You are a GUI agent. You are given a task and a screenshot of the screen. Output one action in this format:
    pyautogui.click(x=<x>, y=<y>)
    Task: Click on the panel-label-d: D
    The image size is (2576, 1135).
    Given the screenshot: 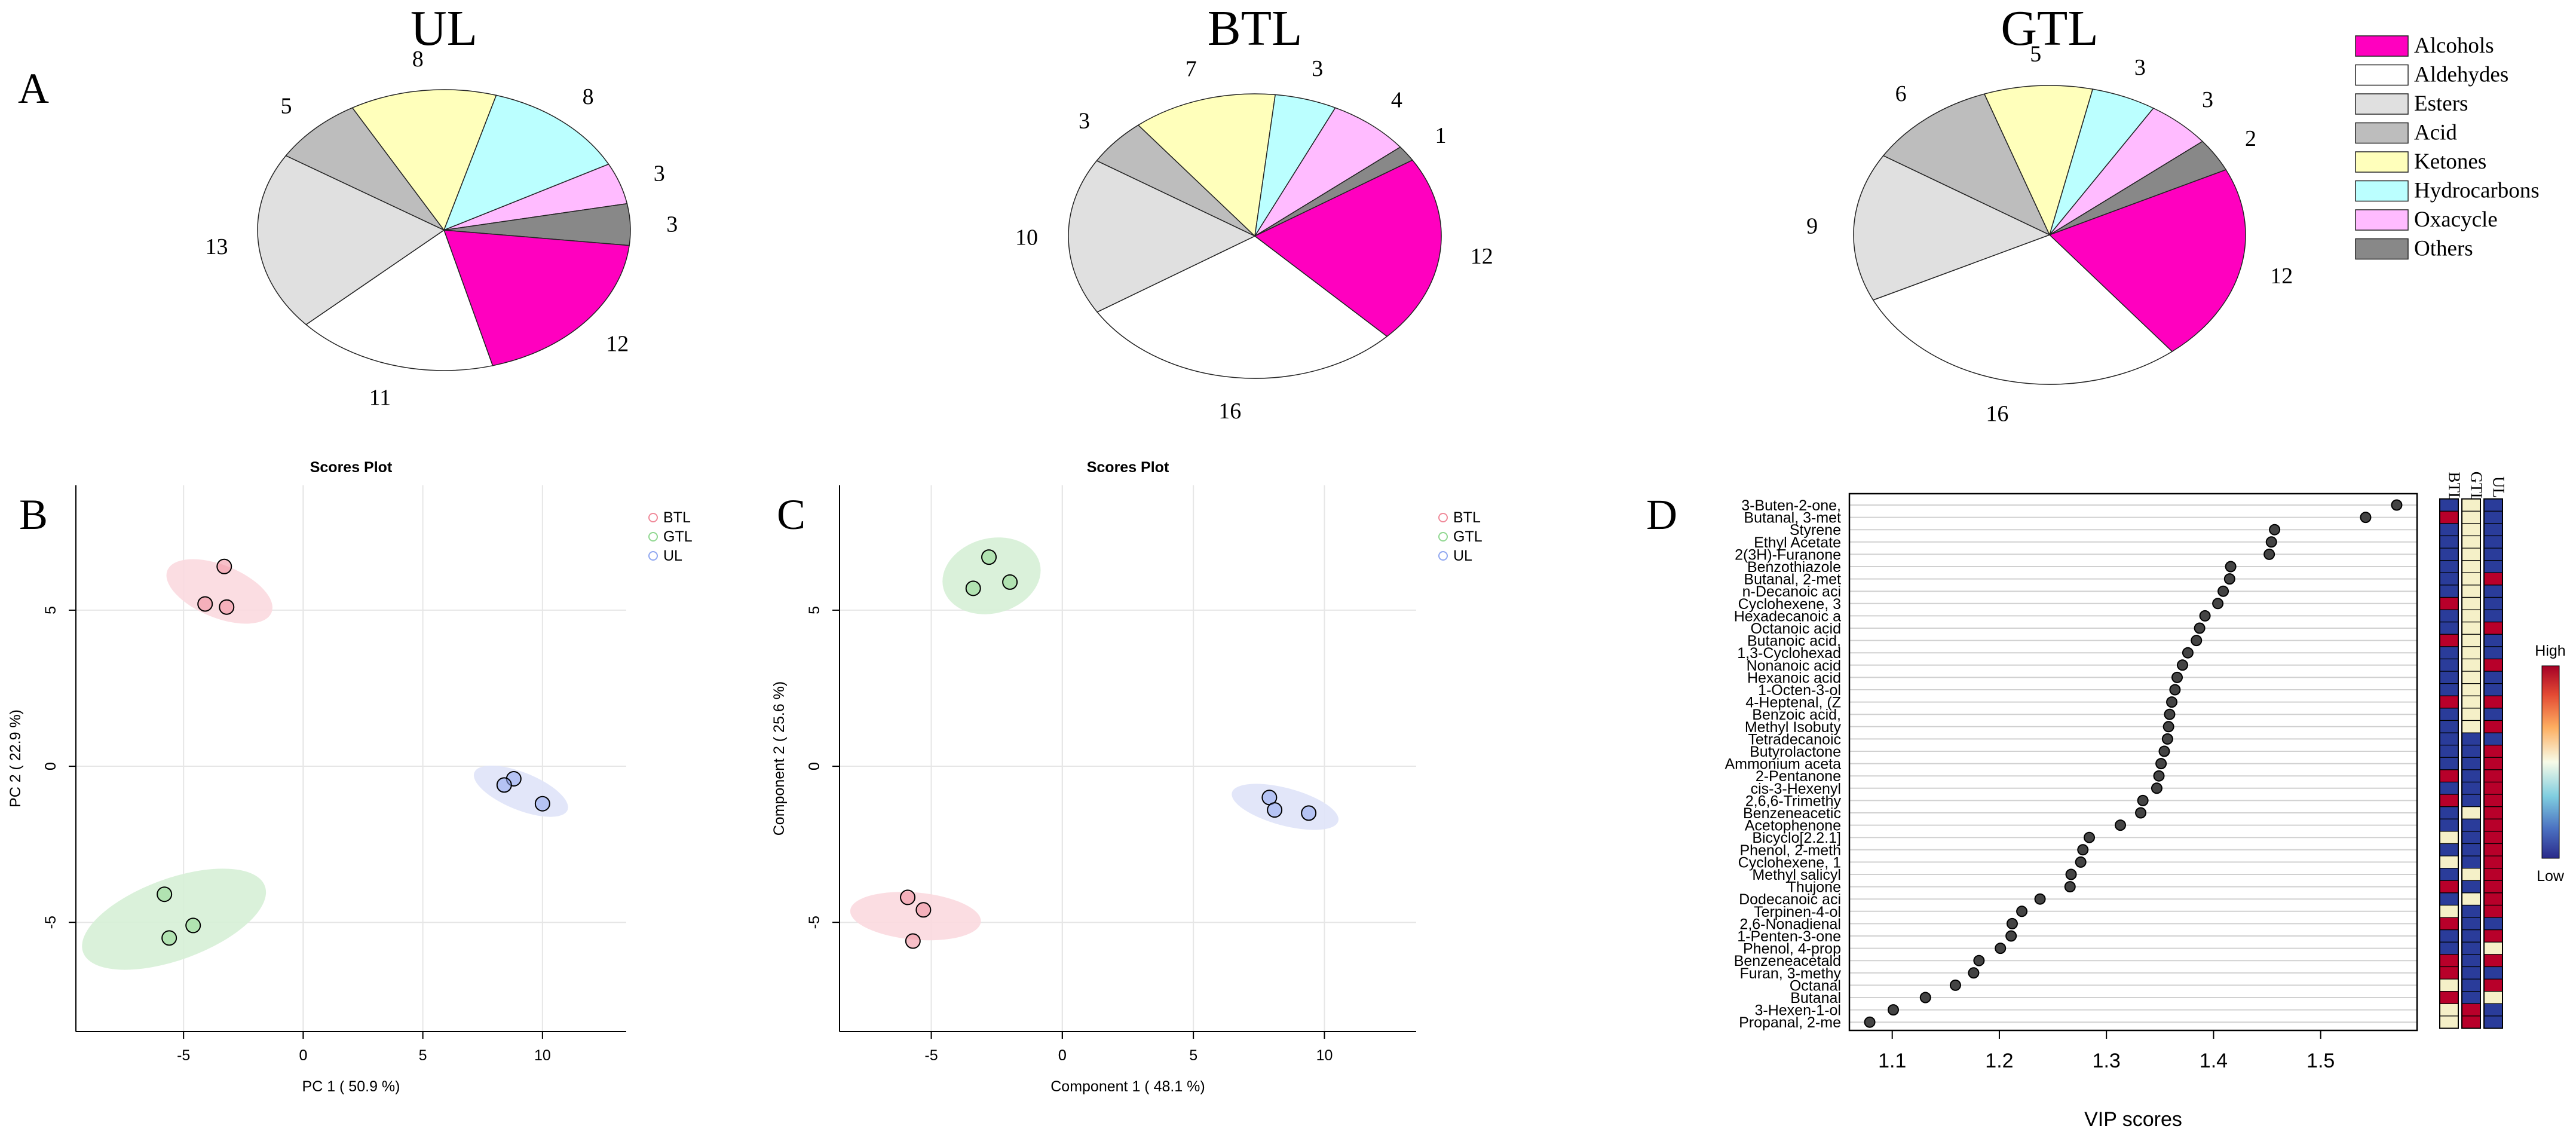 What is the action you would take?
    pyautogui.click(x=1662, y=515)
    